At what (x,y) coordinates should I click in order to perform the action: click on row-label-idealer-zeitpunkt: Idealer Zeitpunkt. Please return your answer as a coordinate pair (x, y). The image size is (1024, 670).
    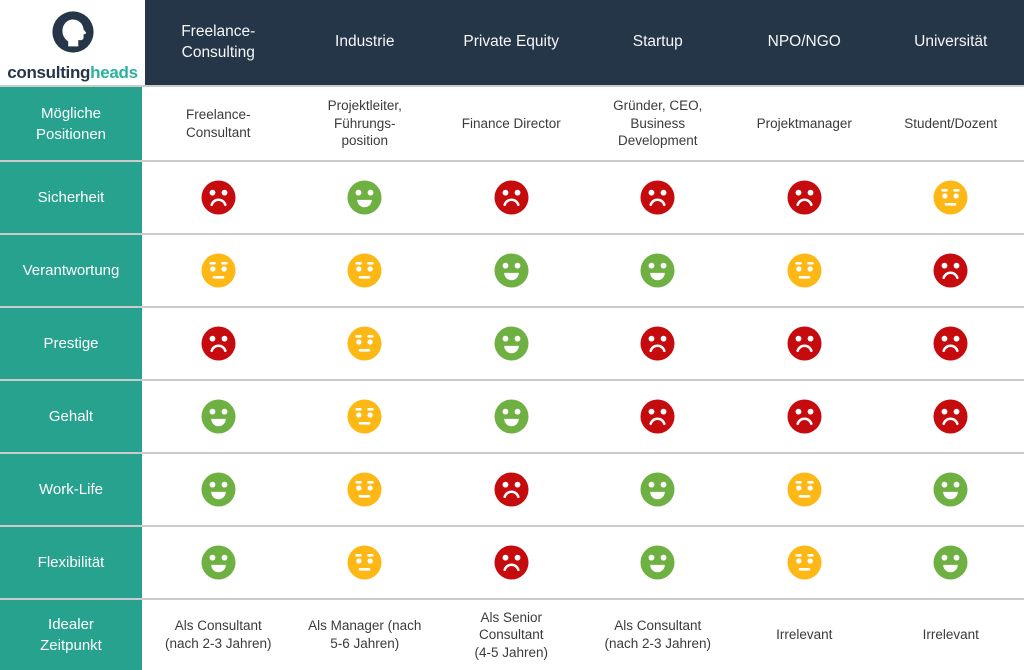
    Looking at the image, I should click on (72, 635).